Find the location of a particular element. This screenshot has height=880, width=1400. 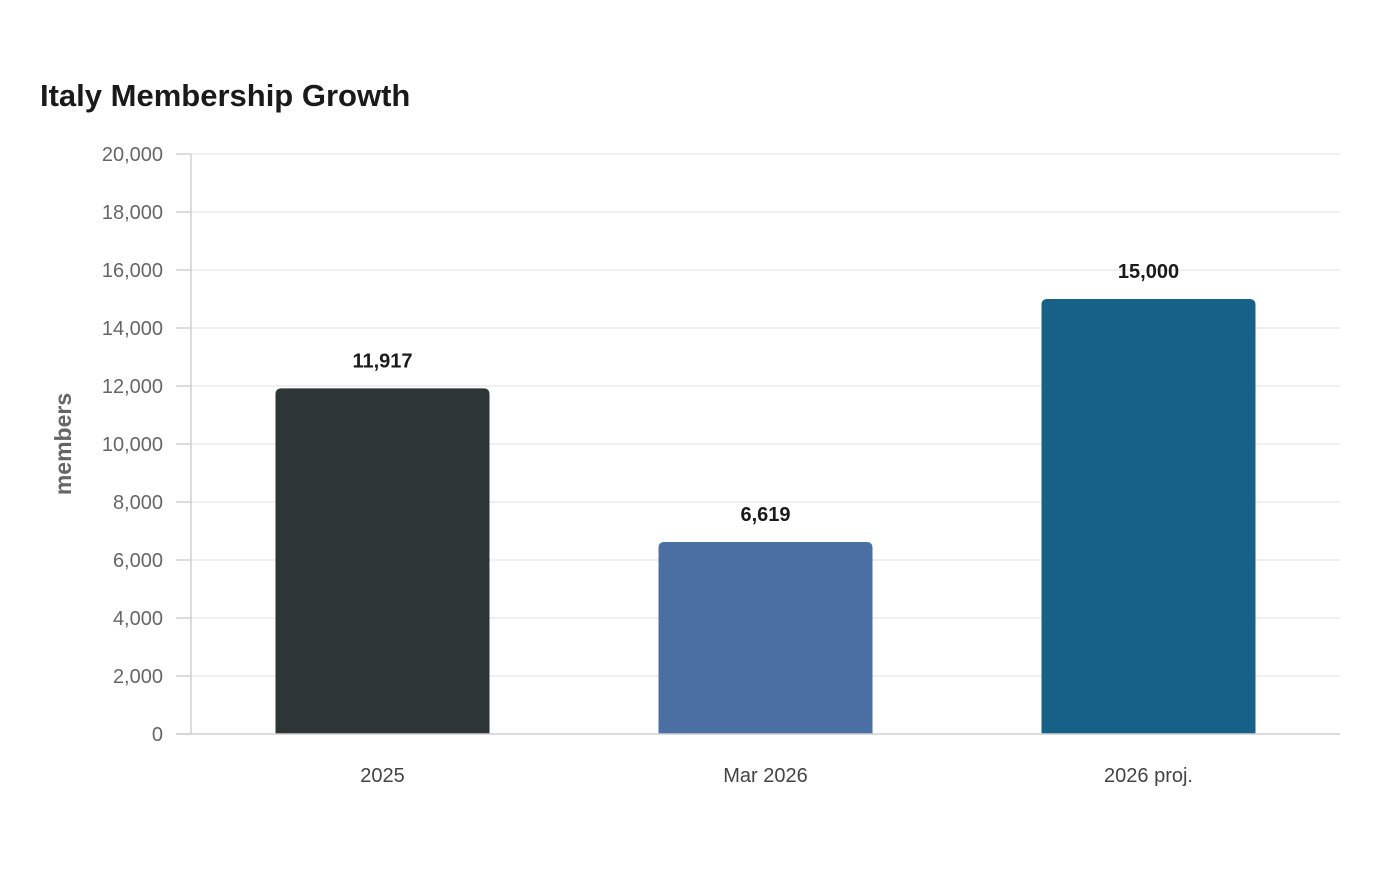

data-label: 15,000 is located at coordinates (1148, 272).